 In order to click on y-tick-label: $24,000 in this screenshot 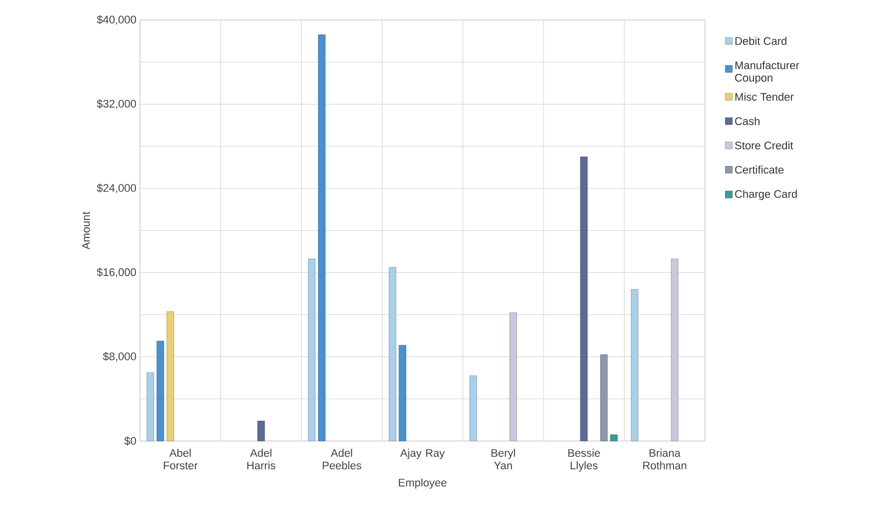, I will do `click(116, 189)`.